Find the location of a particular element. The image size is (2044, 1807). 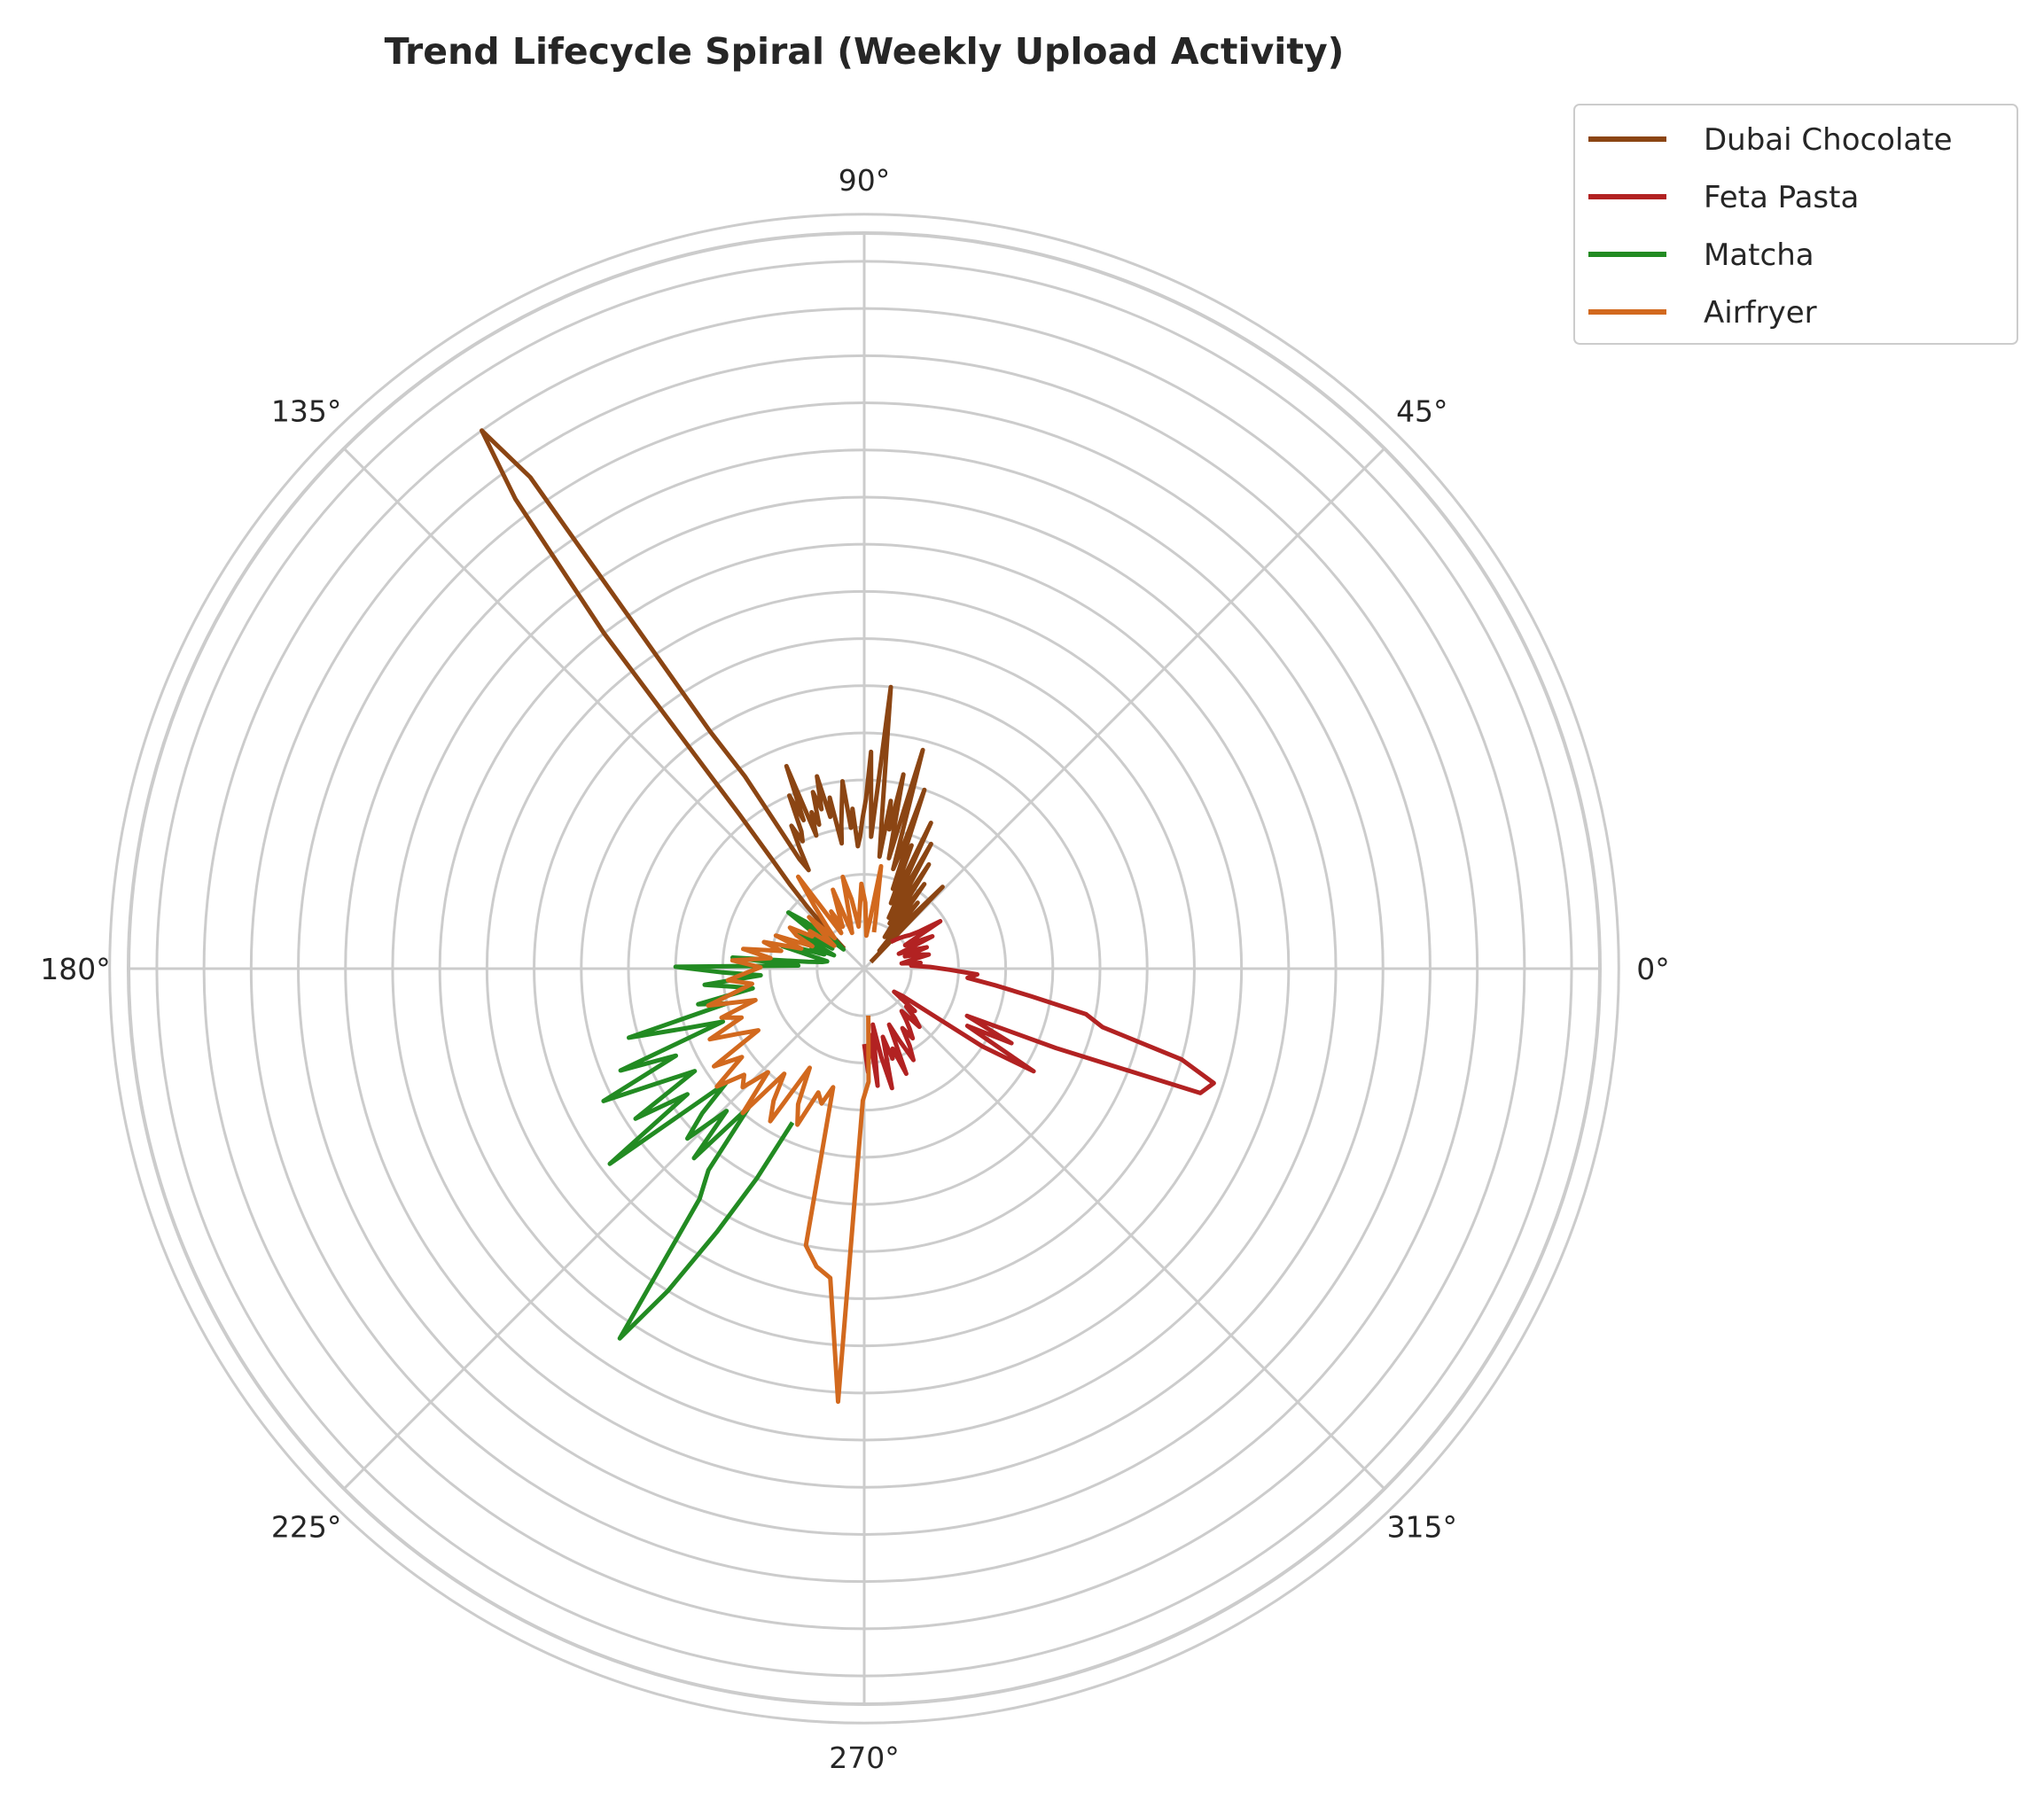

legend: Dubai Chocolate Feta Pasta Matcha Airfryer is located at coordinates (1795, 224).